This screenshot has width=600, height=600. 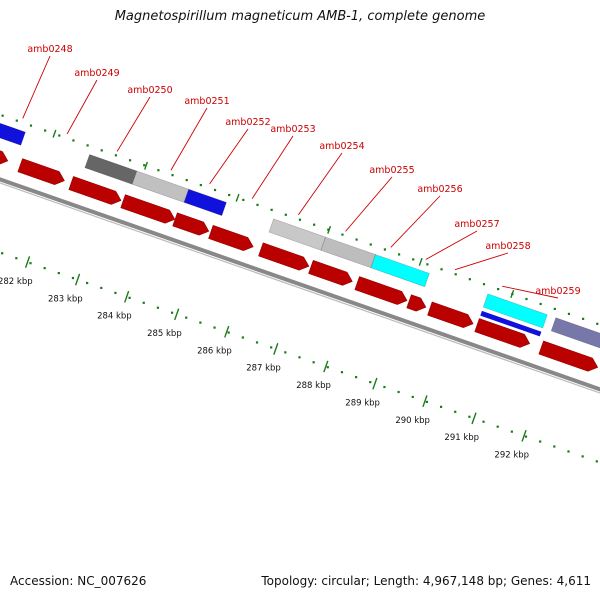 I want to click on ruler-label: 283 kbp, so click(x=65, y=299).